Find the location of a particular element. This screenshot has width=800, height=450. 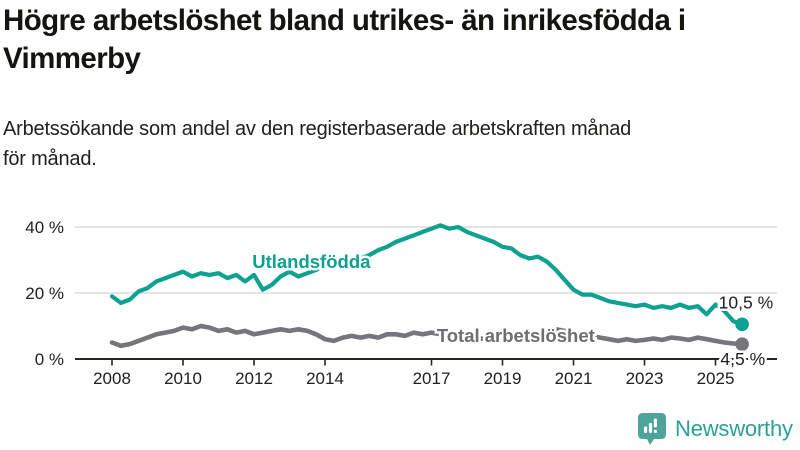

series-name-label-utlandsfodda: Utlandsfödda is located at coordinates (311, 261).